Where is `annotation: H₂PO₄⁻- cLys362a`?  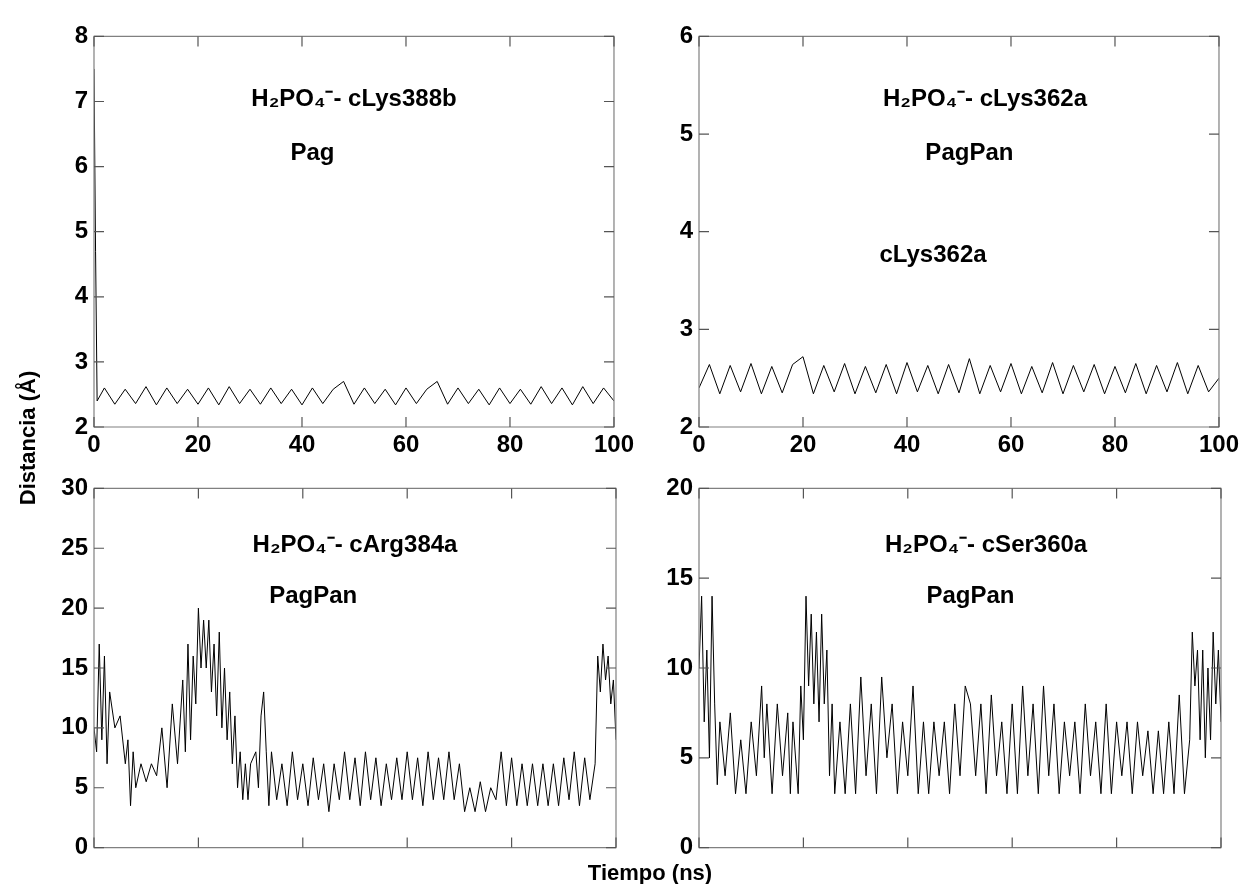
annotation: H₂PO₄⁻- cLys362a is located at coordinates (985, 97).